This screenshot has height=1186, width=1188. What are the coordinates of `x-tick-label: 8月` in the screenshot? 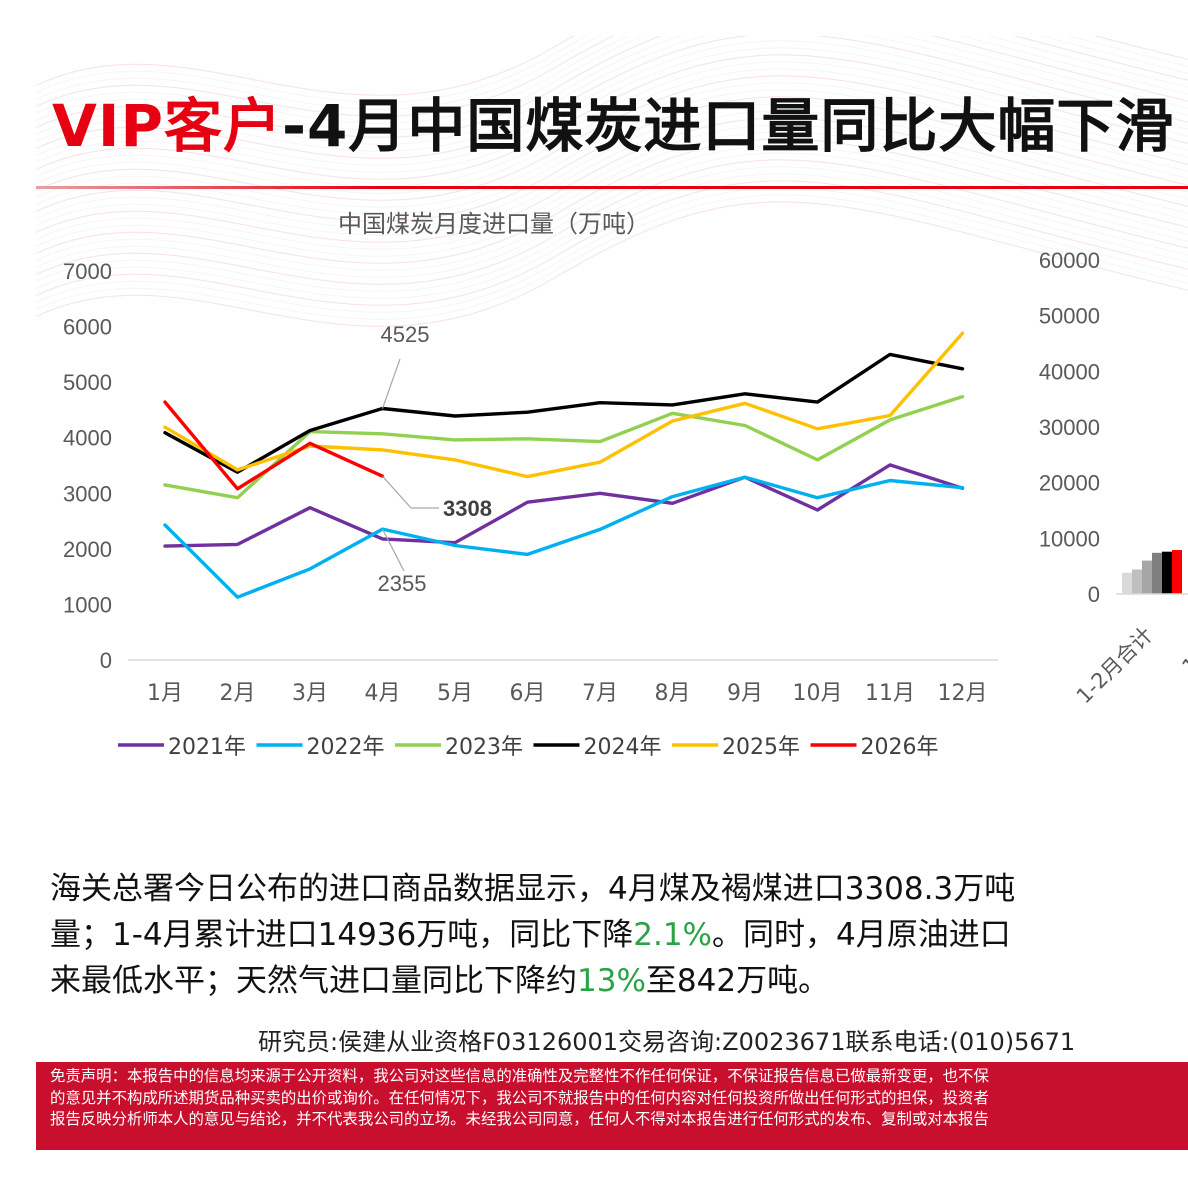 It's located at (673, 693).